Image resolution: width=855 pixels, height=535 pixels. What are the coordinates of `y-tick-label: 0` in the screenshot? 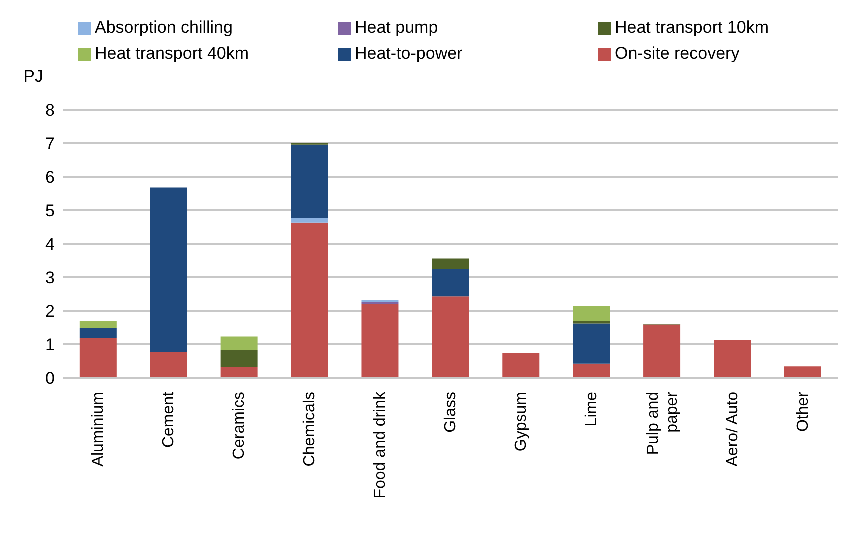 It's located at (50, 378).